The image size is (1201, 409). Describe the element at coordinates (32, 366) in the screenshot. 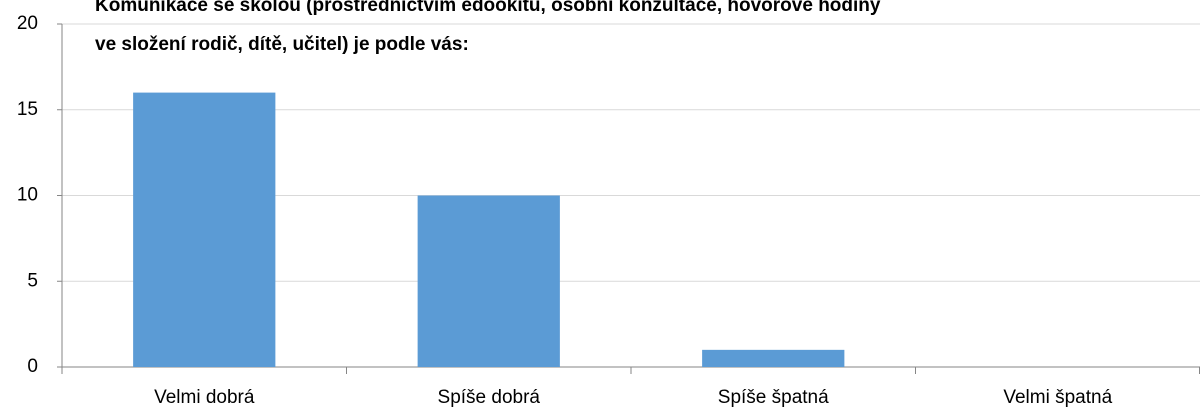

I see `y-tick-label: 0` at that location.